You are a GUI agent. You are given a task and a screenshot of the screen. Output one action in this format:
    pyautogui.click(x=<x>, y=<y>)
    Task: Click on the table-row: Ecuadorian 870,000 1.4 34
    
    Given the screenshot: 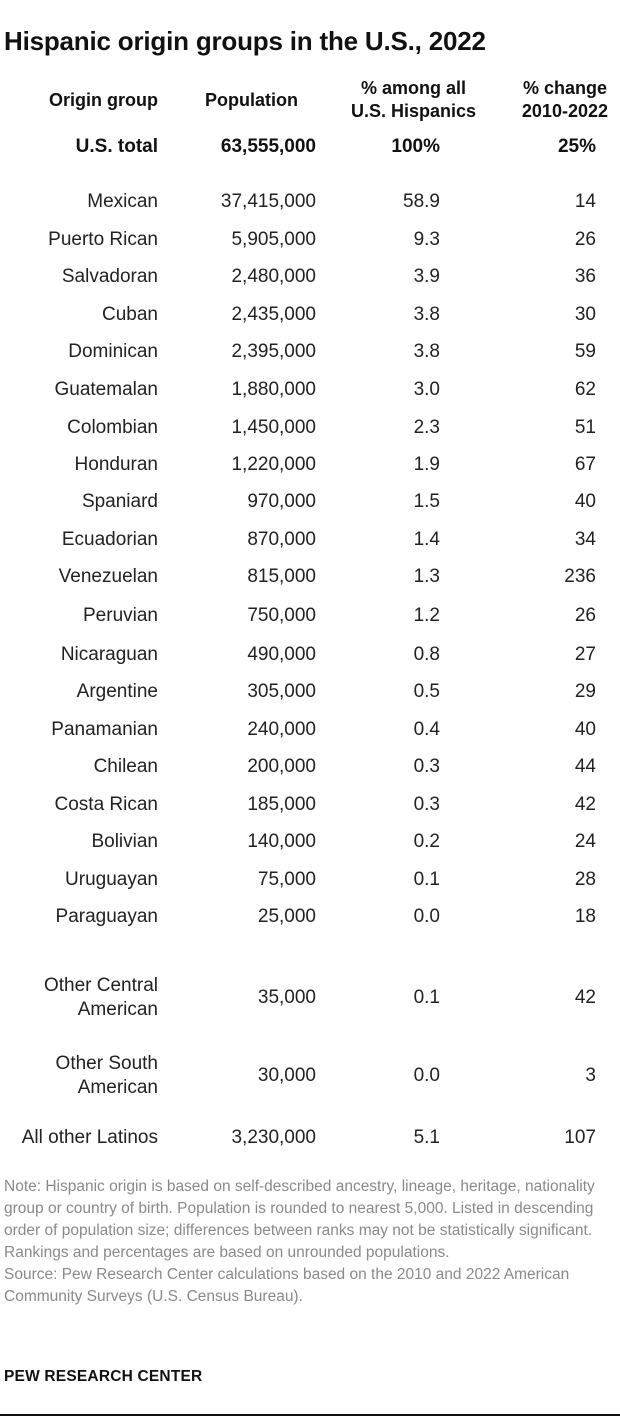 What is the action you would take?
    pyautogui.click(x=310, y=540)
    